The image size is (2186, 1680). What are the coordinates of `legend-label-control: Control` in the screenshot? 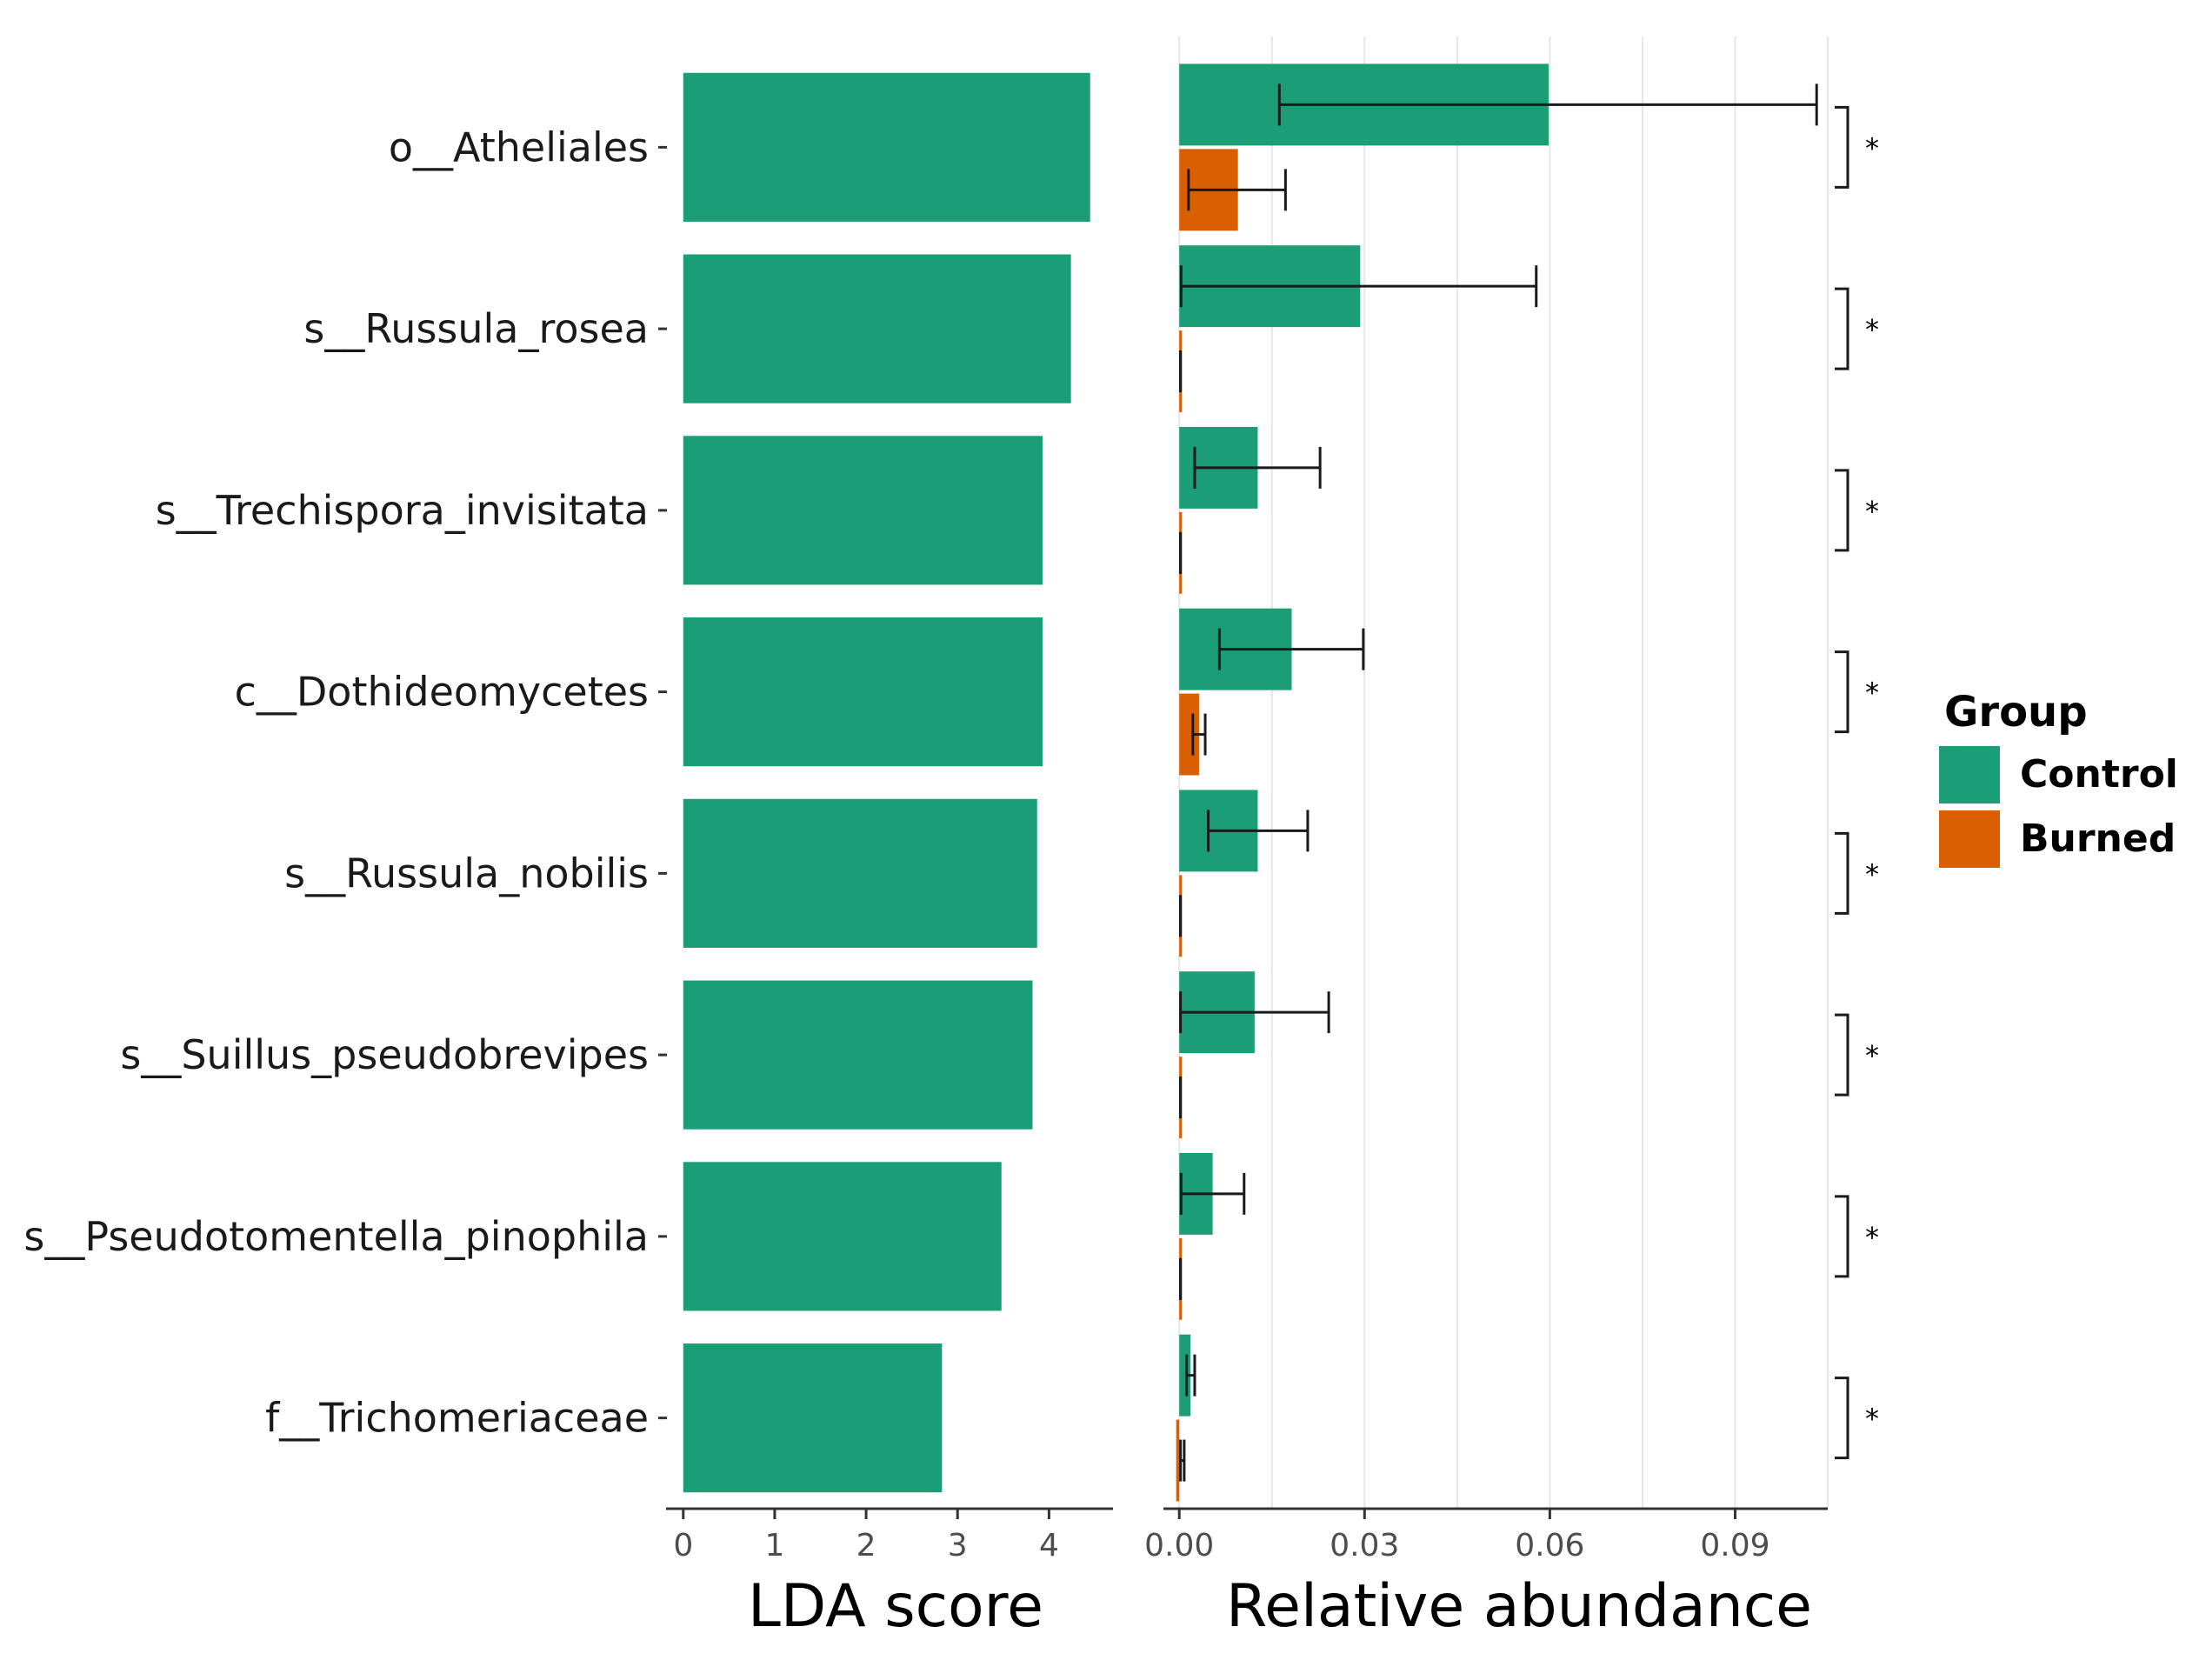 It's located at (2099, 774).